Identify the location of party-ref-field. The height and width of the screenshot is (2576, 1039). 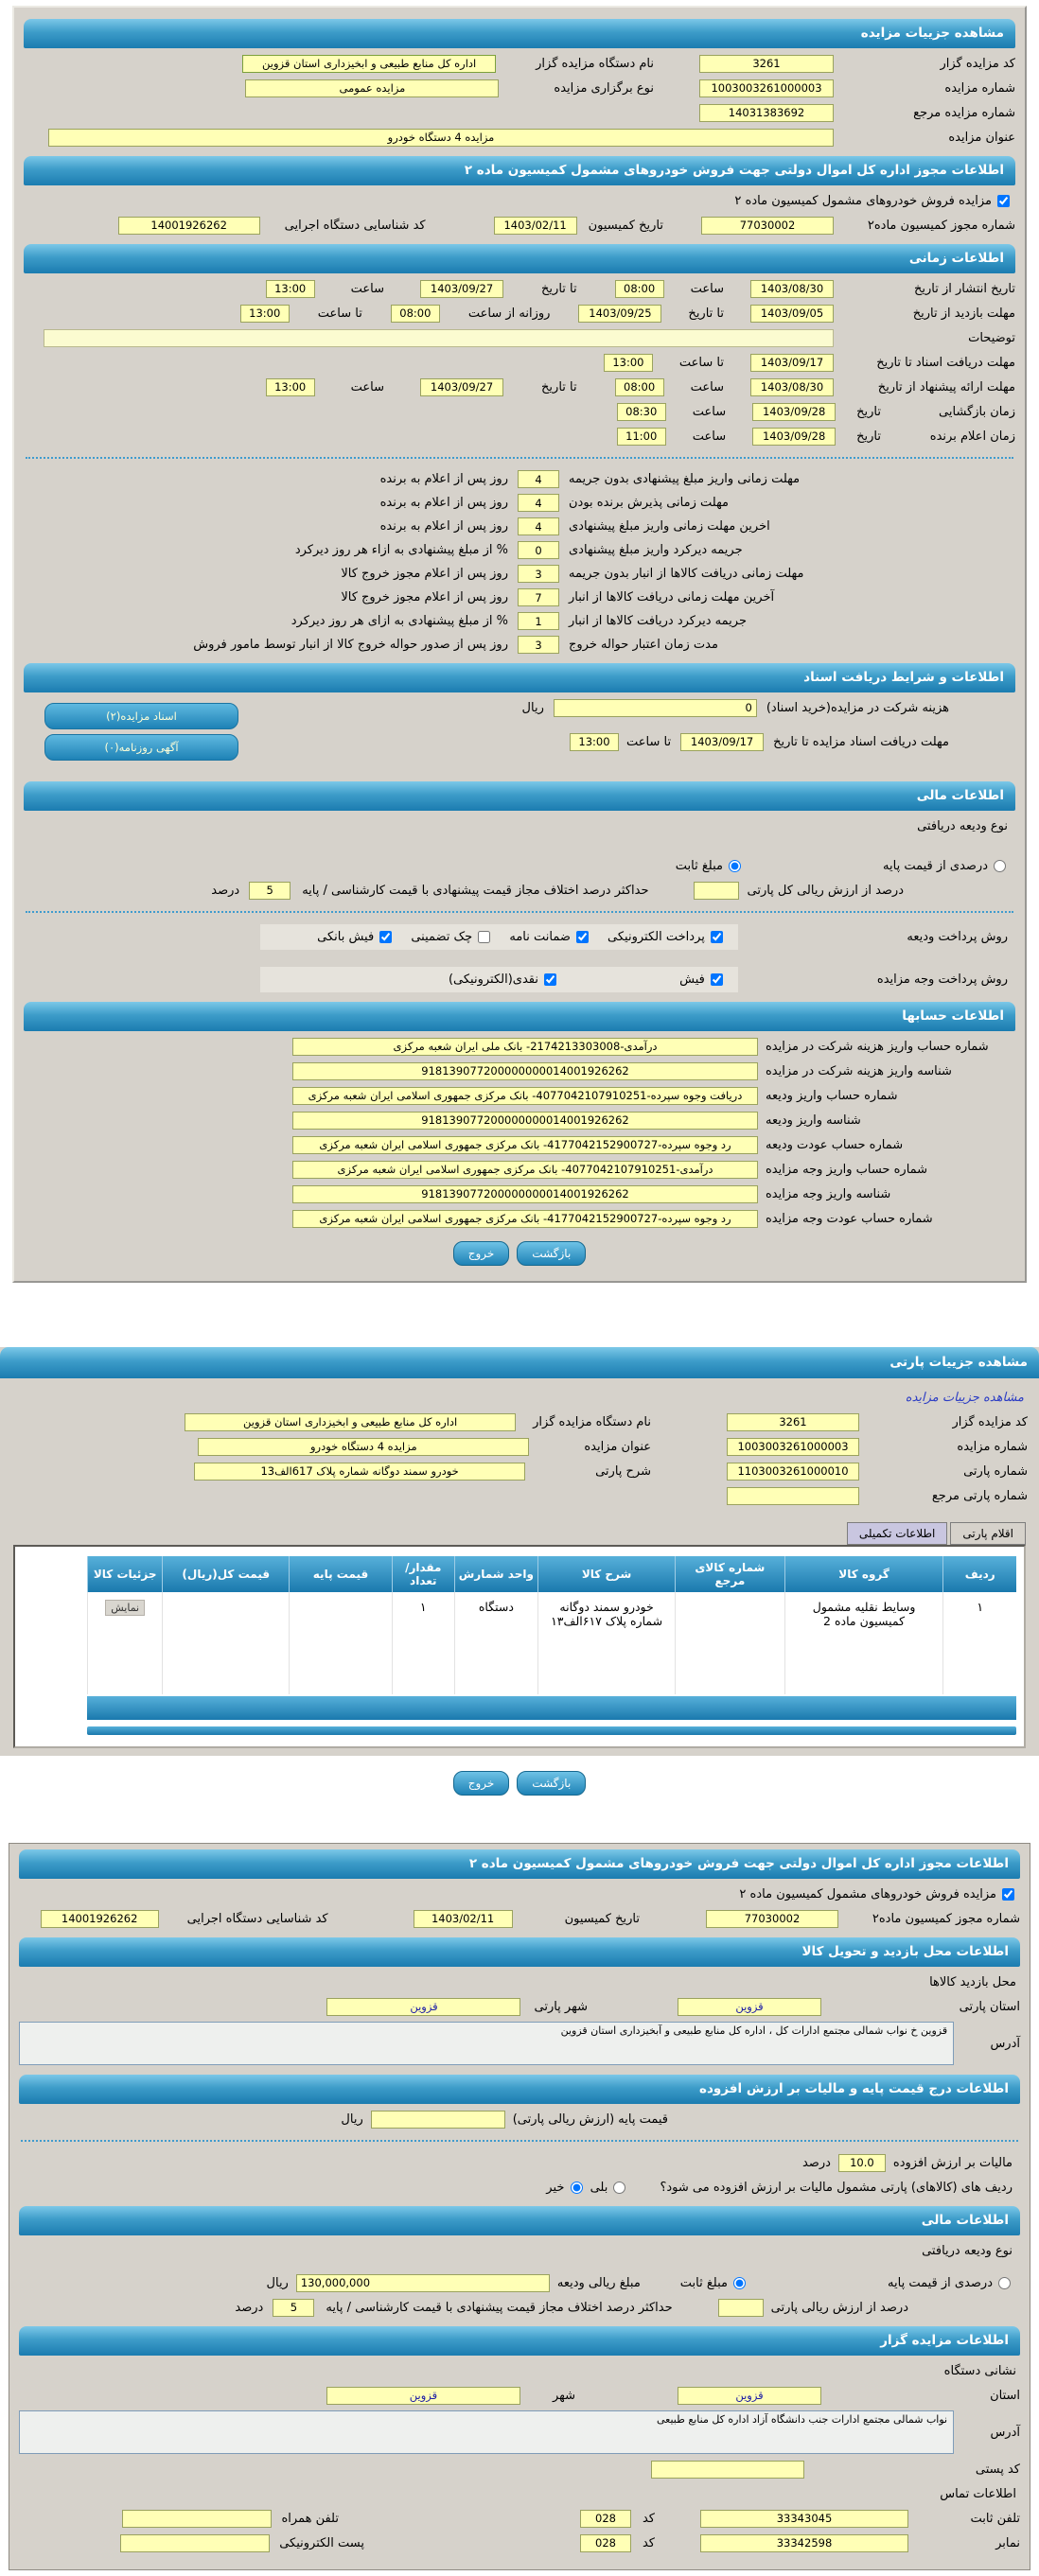
(793, 1496).